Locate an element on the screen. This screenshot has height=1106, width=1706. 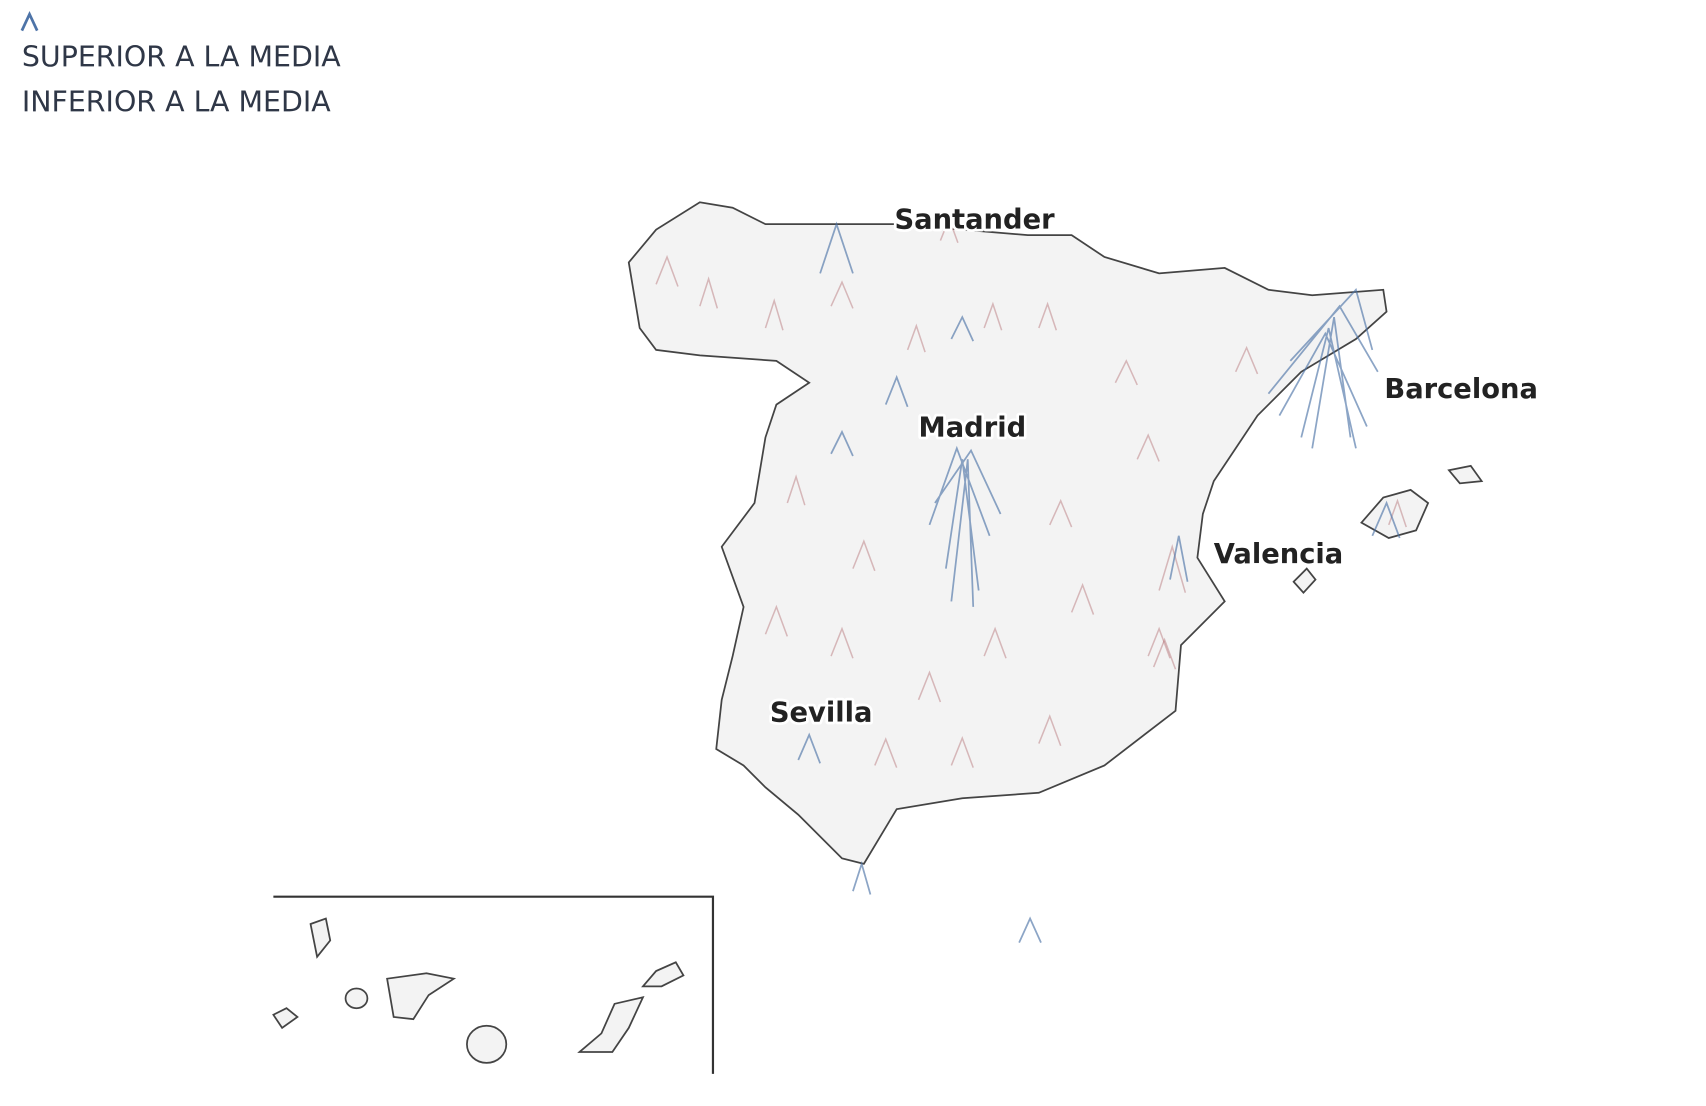
city-label: Santander is located at coordinates (974, 220).